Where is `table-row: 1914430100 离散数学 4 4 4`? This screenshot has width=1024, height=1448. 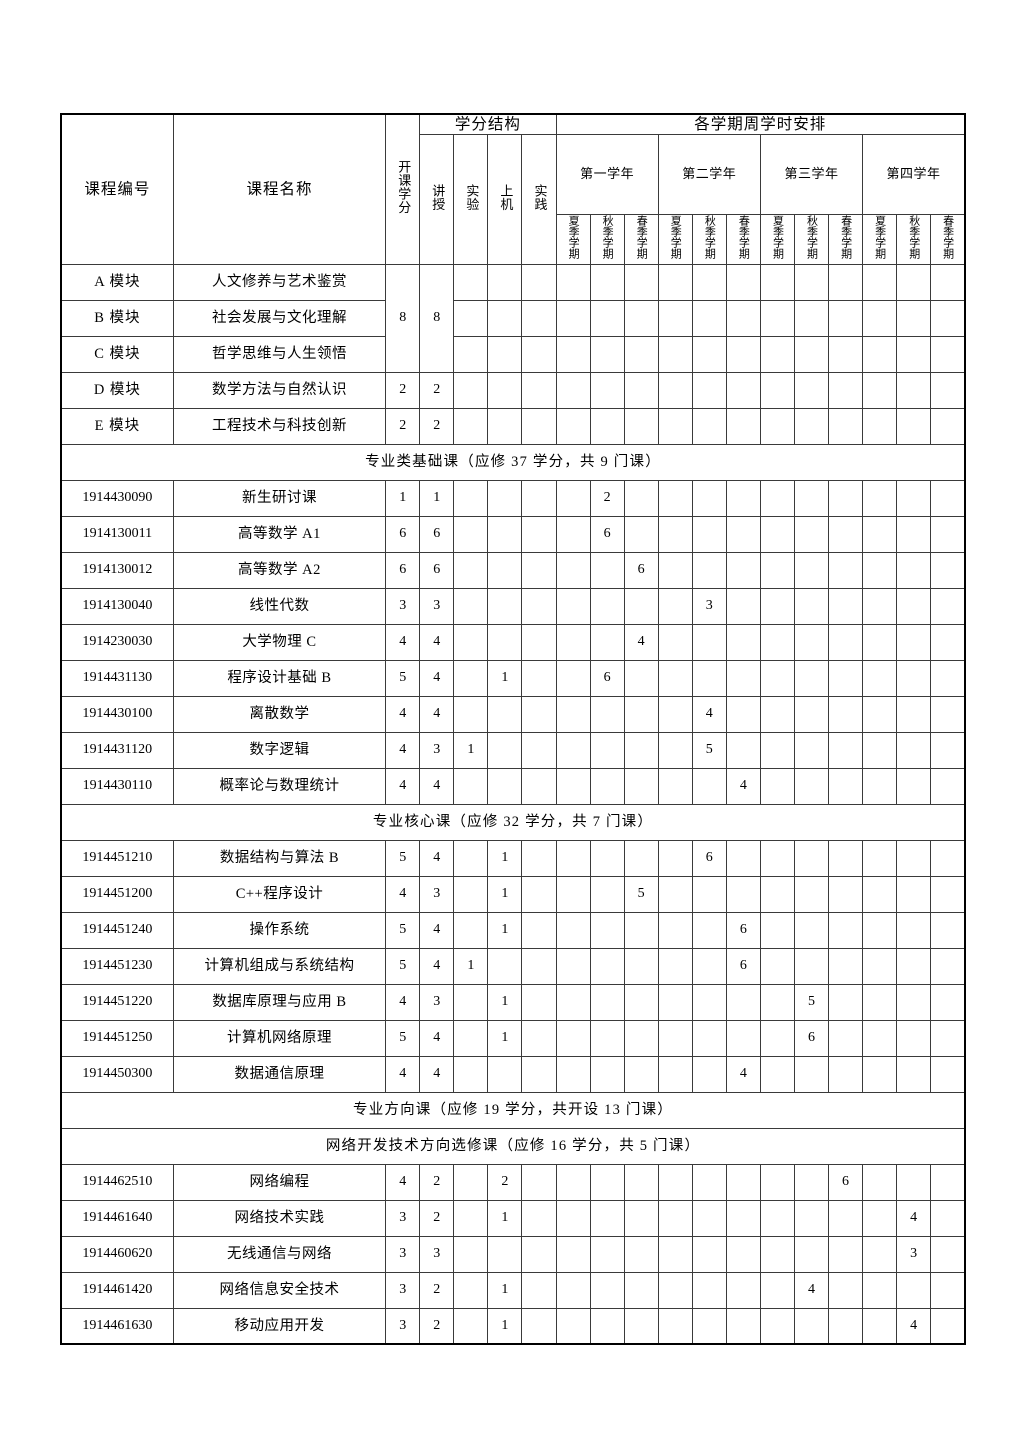
table-row: 1914430100 离散数学 4 4 4 is located at coordinates (513, 714).